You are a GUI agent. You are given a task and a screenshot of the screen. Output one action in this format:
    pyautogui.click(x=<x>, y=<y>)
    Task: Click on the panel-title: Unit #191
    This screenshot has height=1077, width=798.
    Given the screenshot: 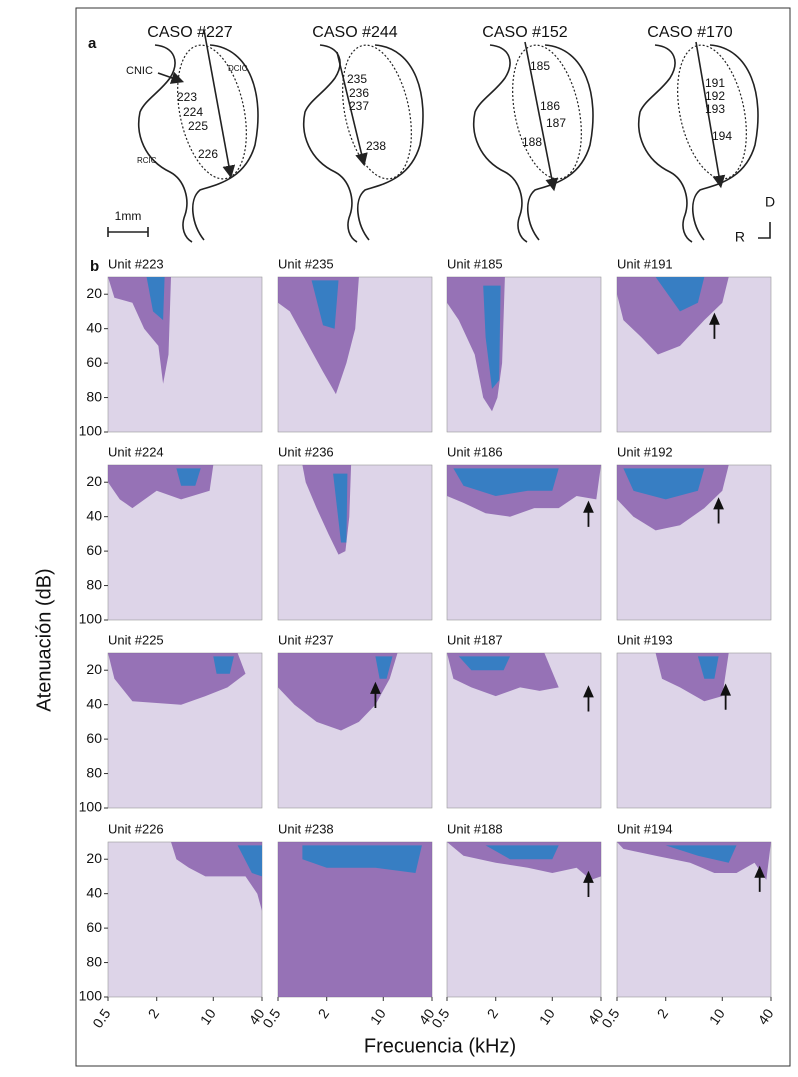 What is the action you would take?
    pyautogui.click(x=645, y=263)
    